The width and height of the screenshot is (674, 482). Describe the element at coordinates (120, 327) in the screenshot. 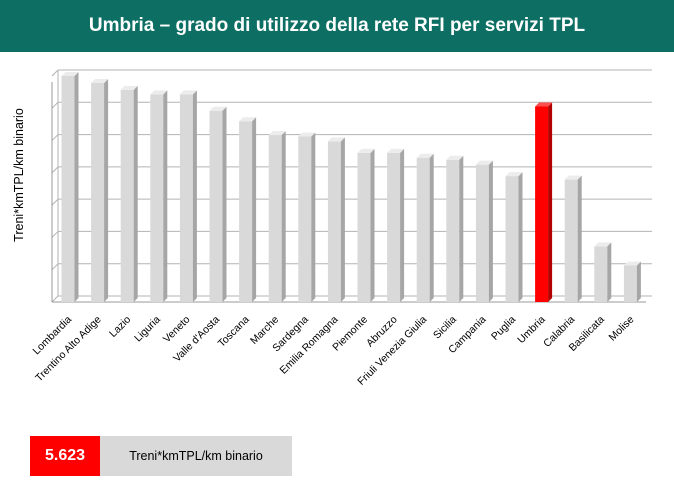

I see `x-tick-label: Lazio` at that location.